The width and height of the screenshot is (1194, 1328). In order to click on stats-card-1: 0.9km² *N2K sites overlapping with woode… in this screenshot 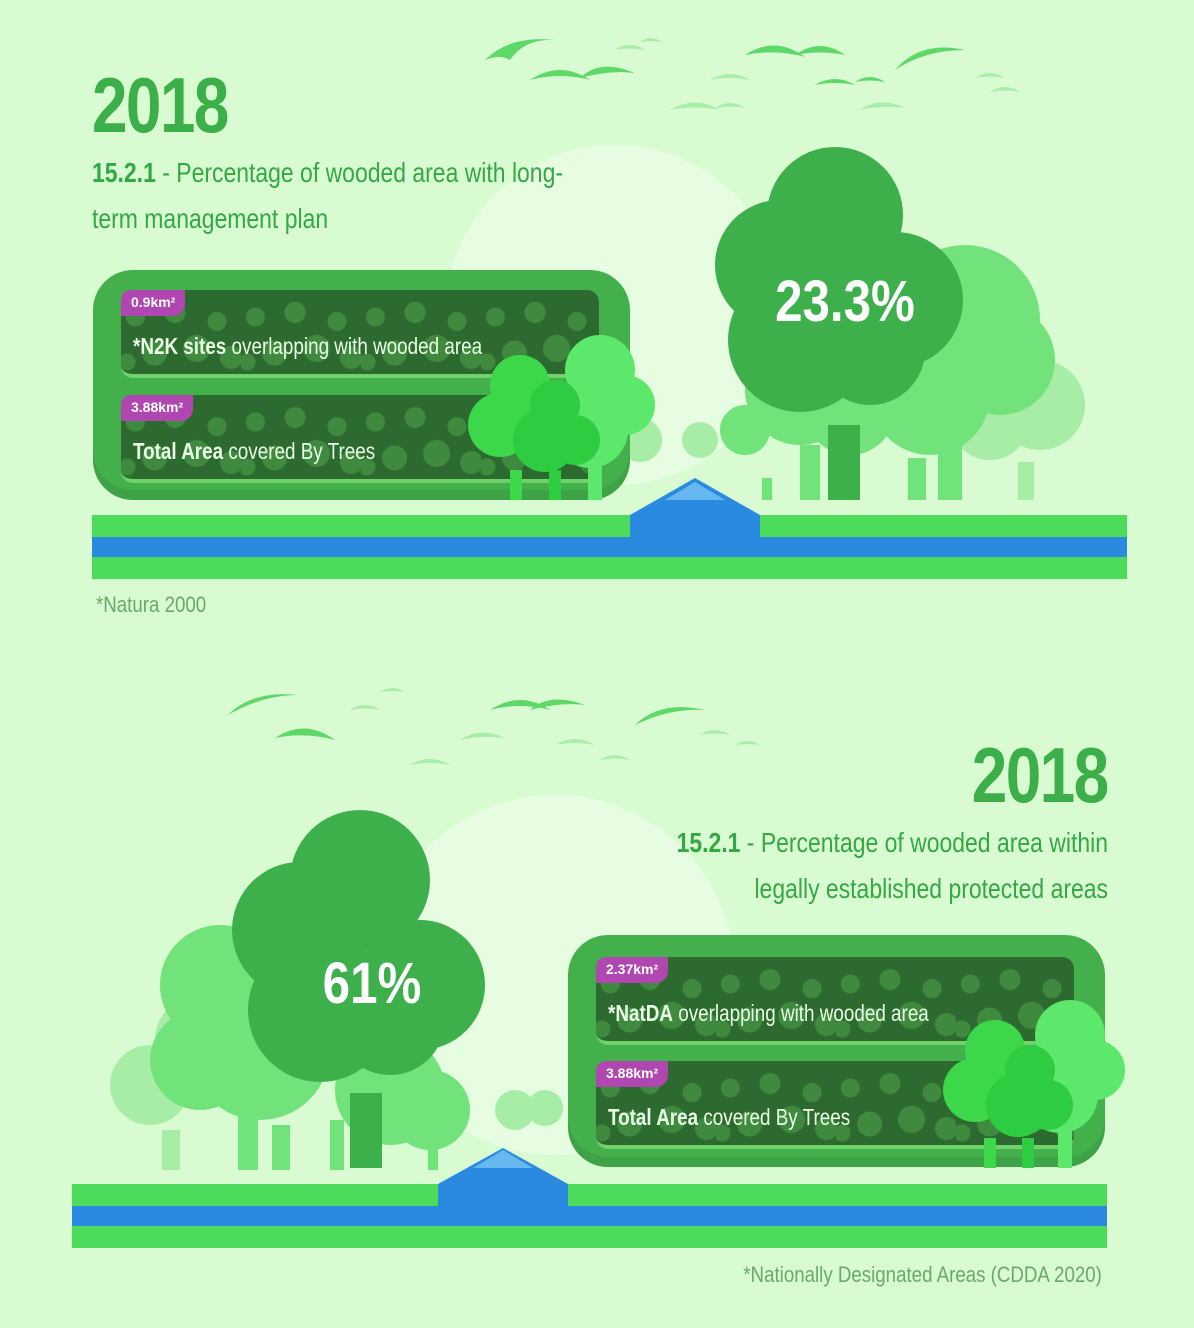, I will do `click(361, 385)`.